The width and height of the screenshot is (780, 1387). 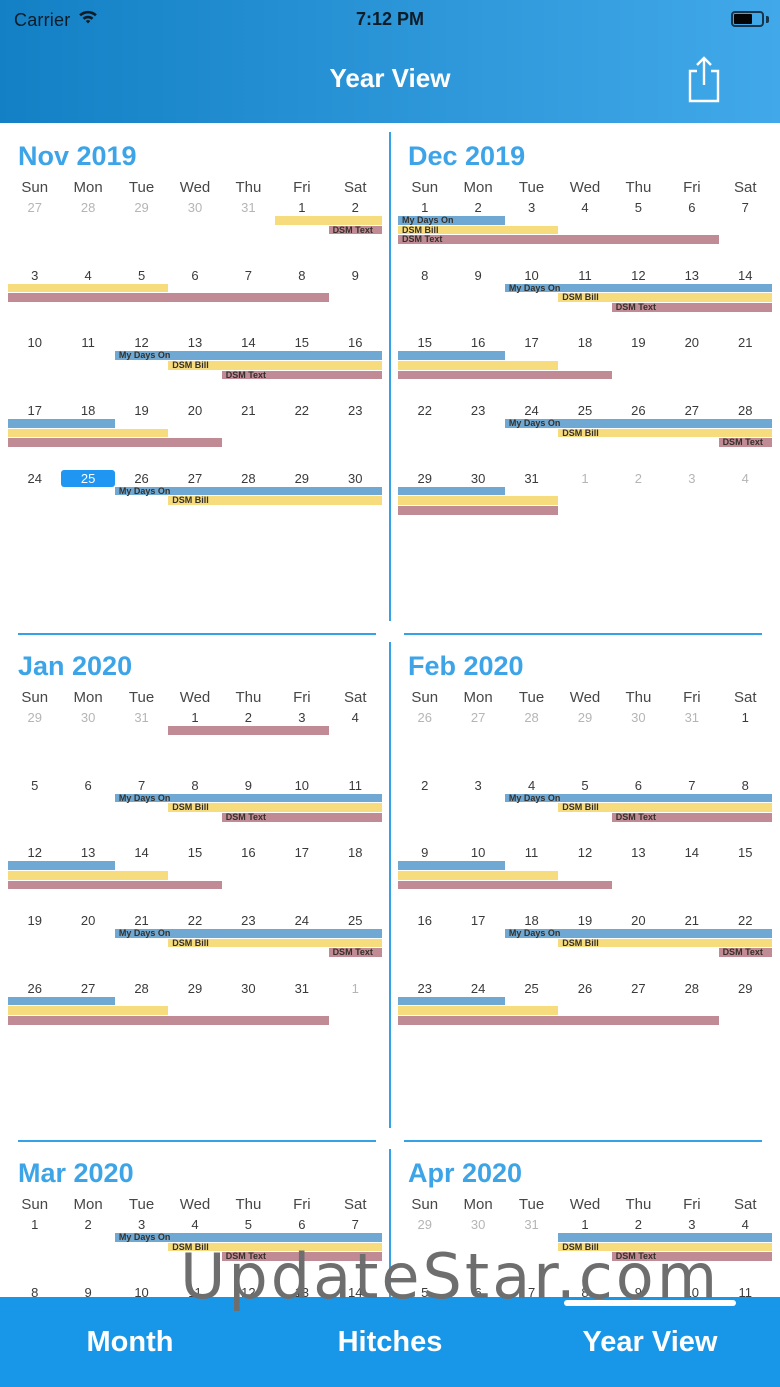 I want to click on day-cell: 30, so click(x=248, y=988).